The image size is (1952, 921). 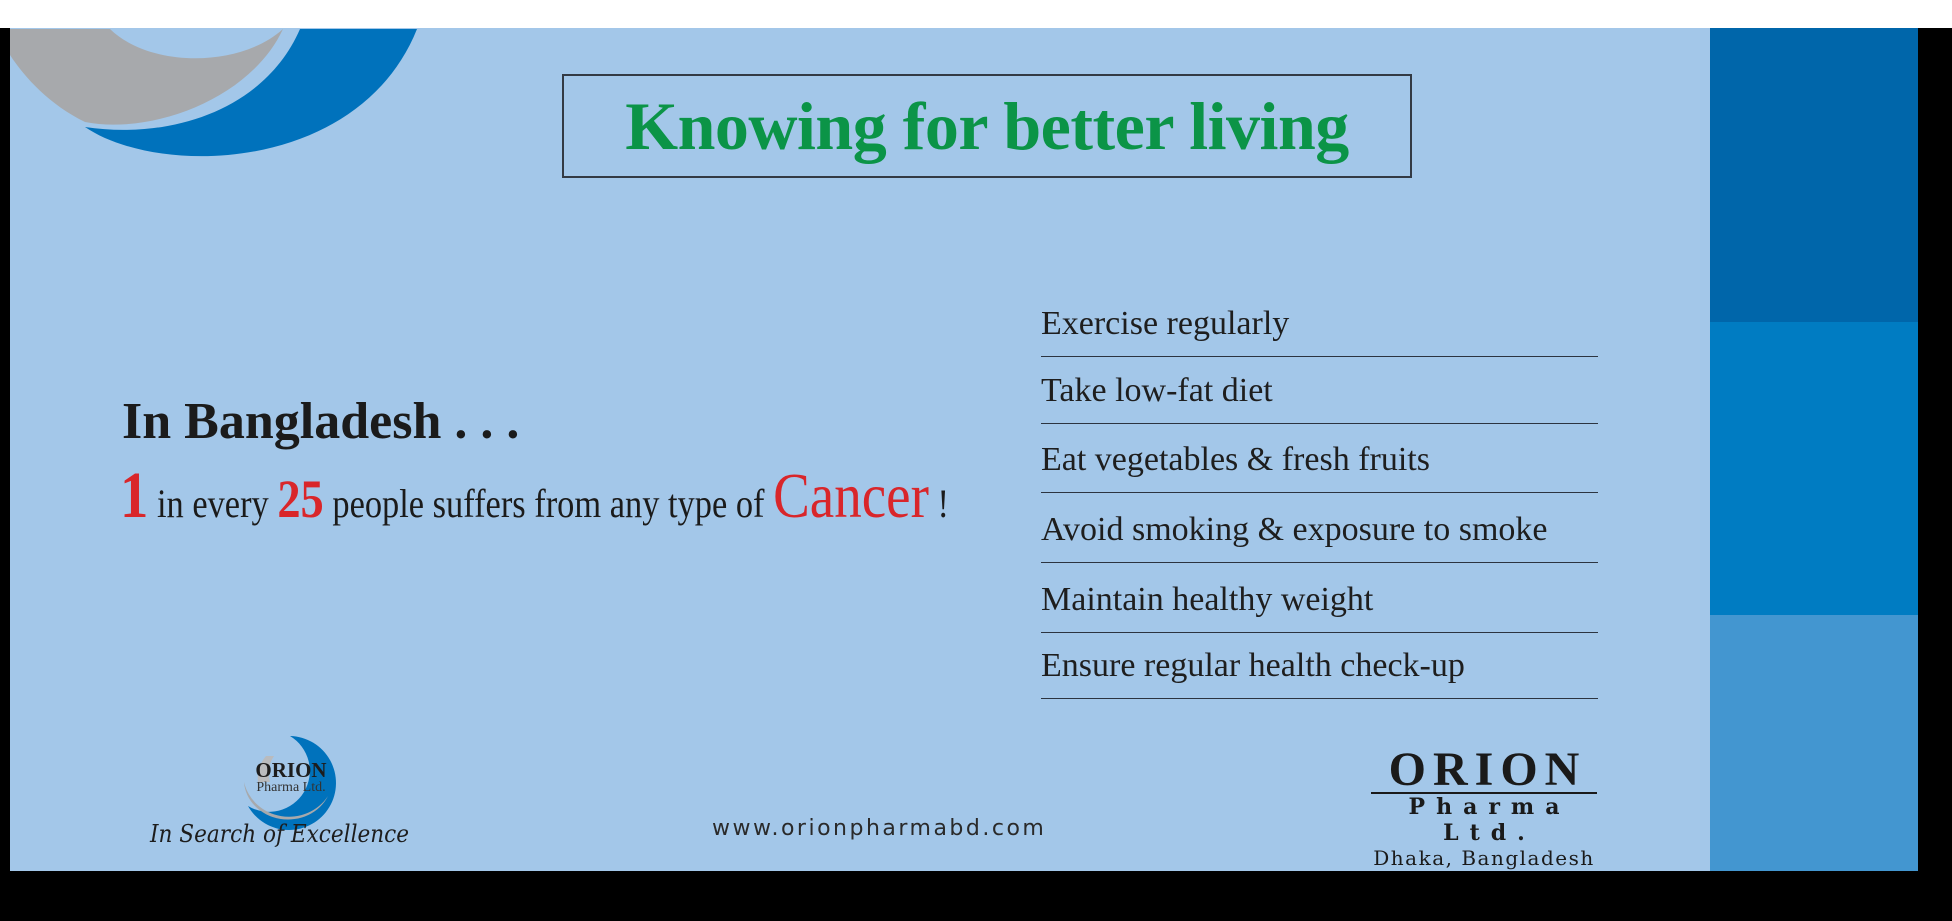 I want to click on tip-item: Avoid smoking & exposure to smoke, so click(x=1319, y=528).